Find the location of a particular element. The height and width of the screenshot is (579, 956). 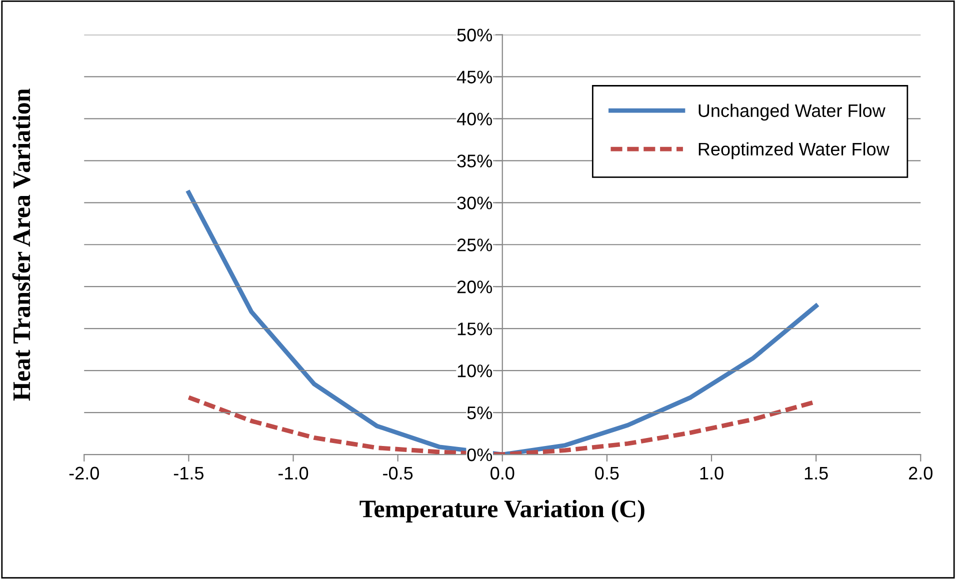

x-tick-label: 0.0 is located at coordinates (502, 473).